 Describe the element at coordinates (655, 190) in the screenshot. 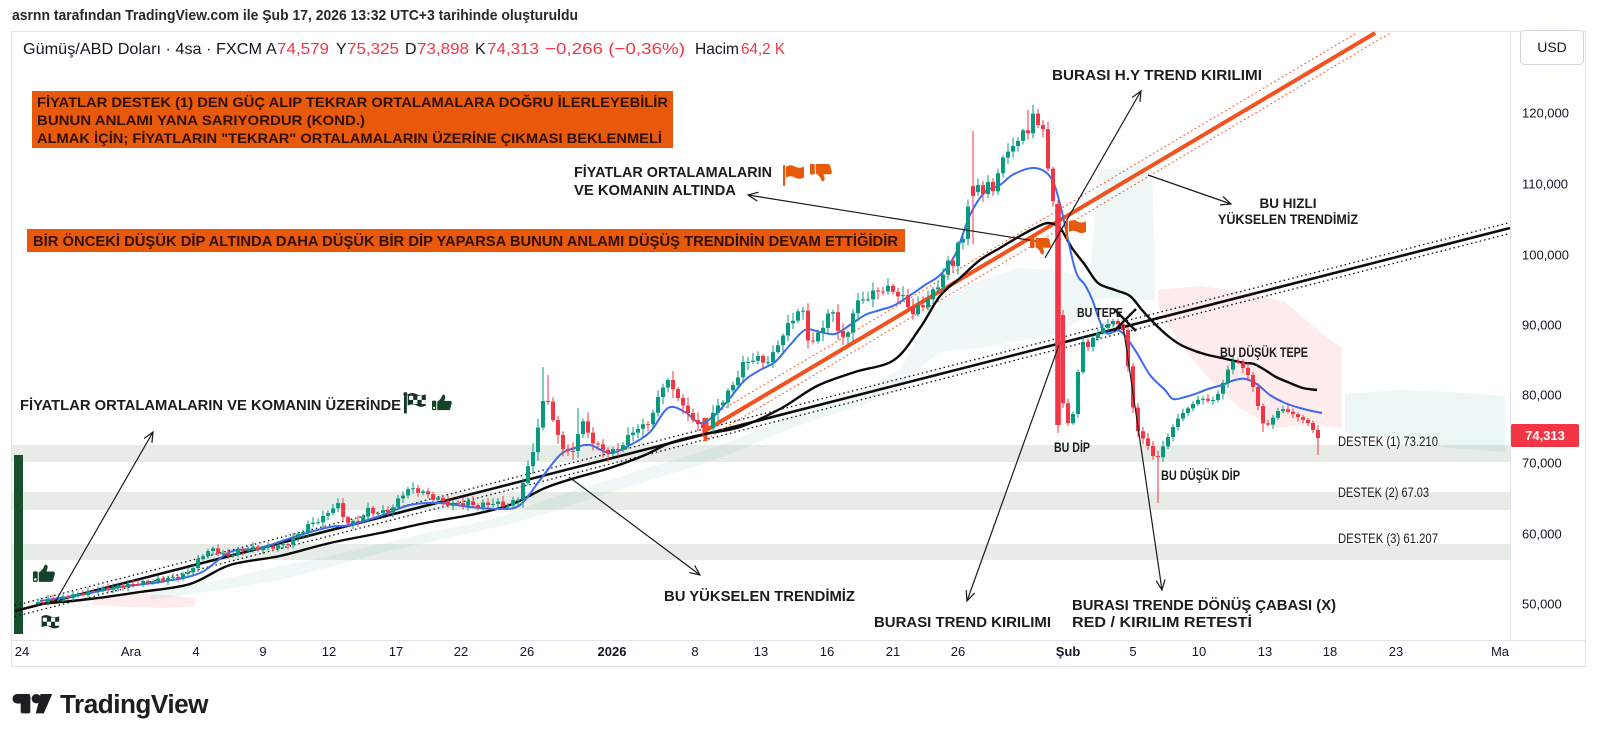

I see `svg-text: VE KOMANIN ALTINDA` at that location.